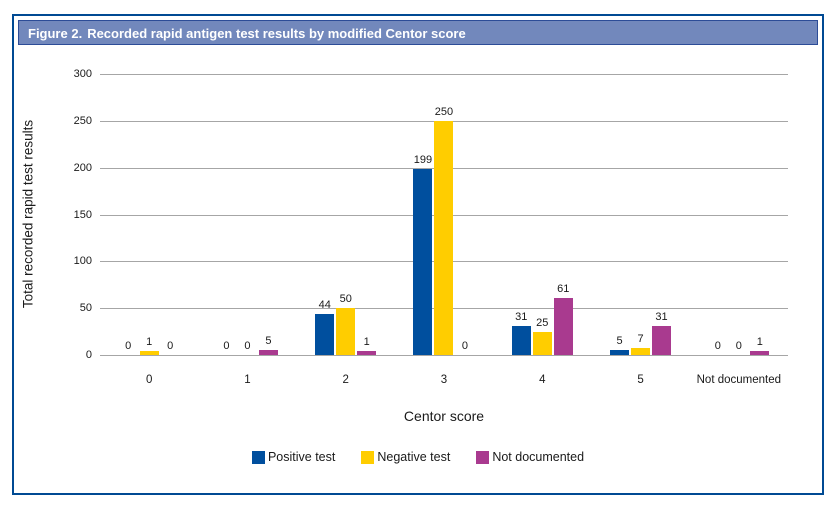 This screenshot has width=838, height=511. I want to click on data-label: 44, so click(324, 304).